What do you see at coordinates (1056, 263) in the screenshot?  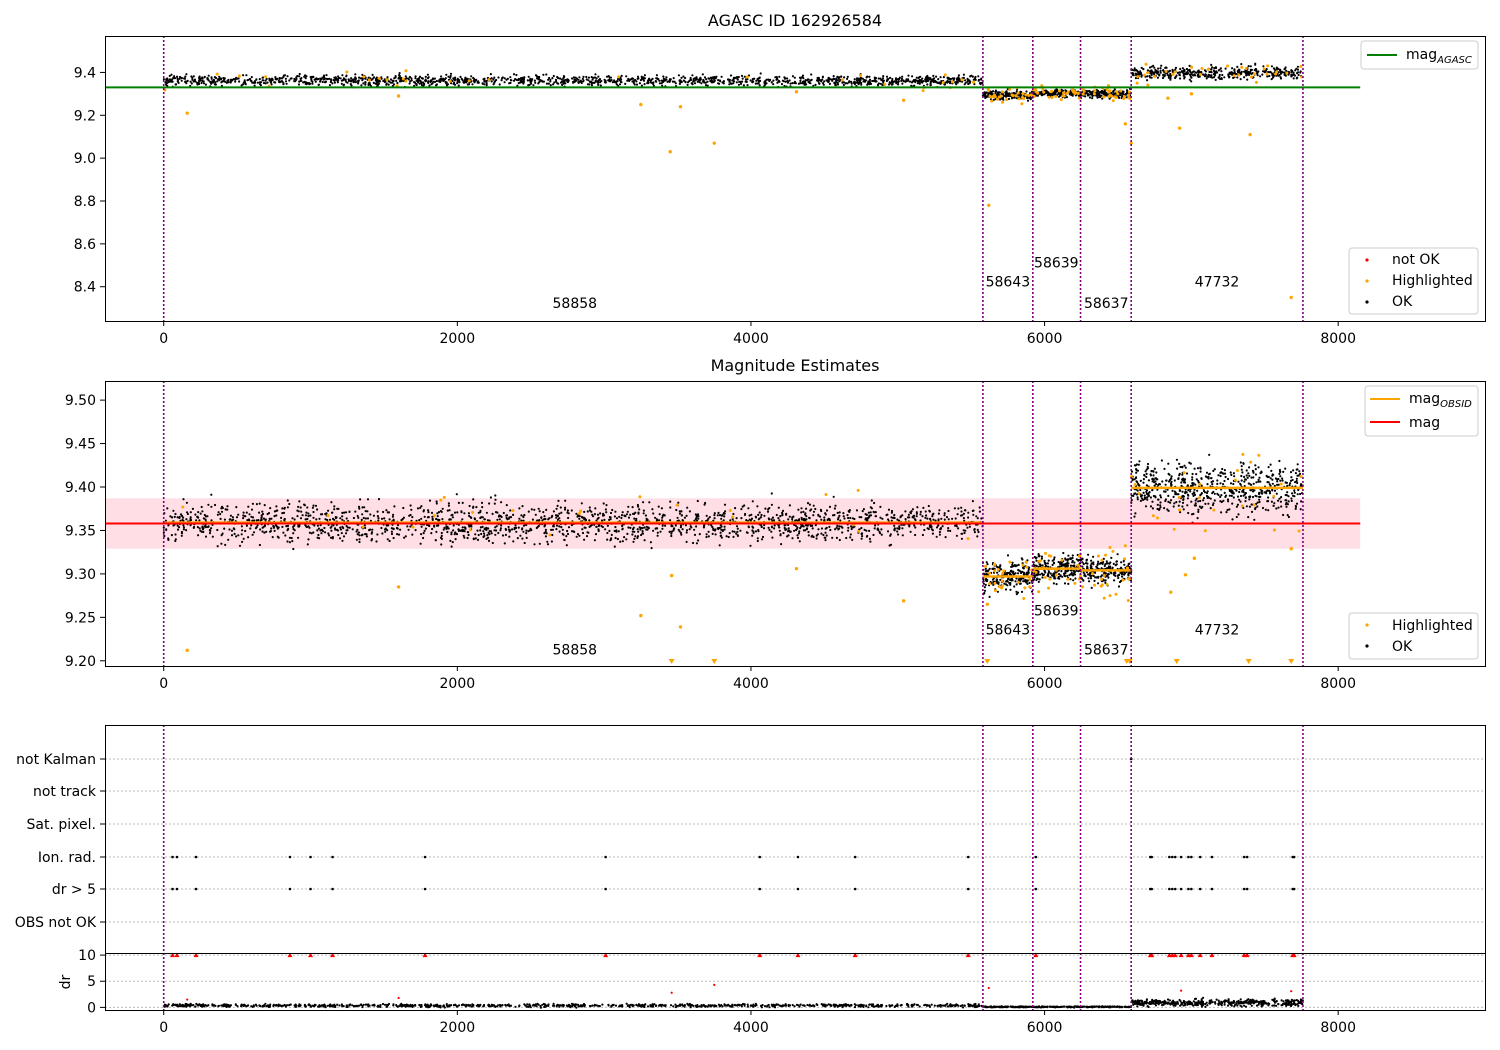 I see `obsid-label: 58639` at bounding box center [1056, 263].